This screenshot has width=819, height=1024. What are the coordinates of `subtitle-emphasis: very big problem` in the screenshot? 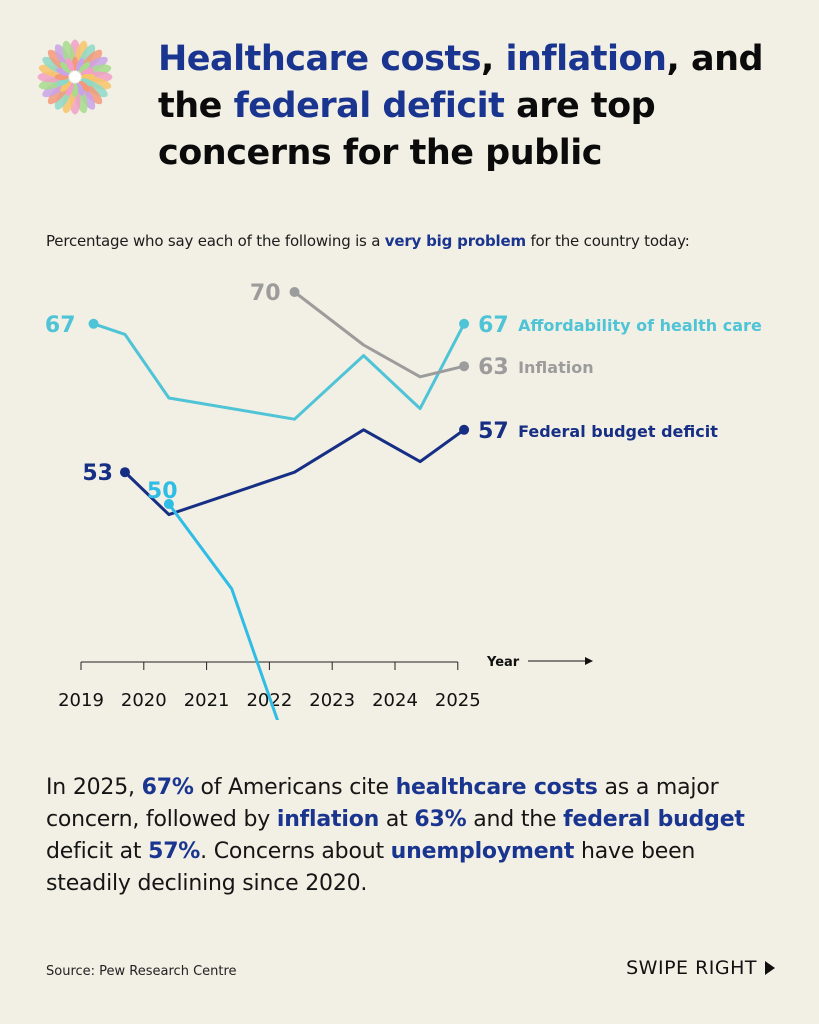 It's located at (455, 241).